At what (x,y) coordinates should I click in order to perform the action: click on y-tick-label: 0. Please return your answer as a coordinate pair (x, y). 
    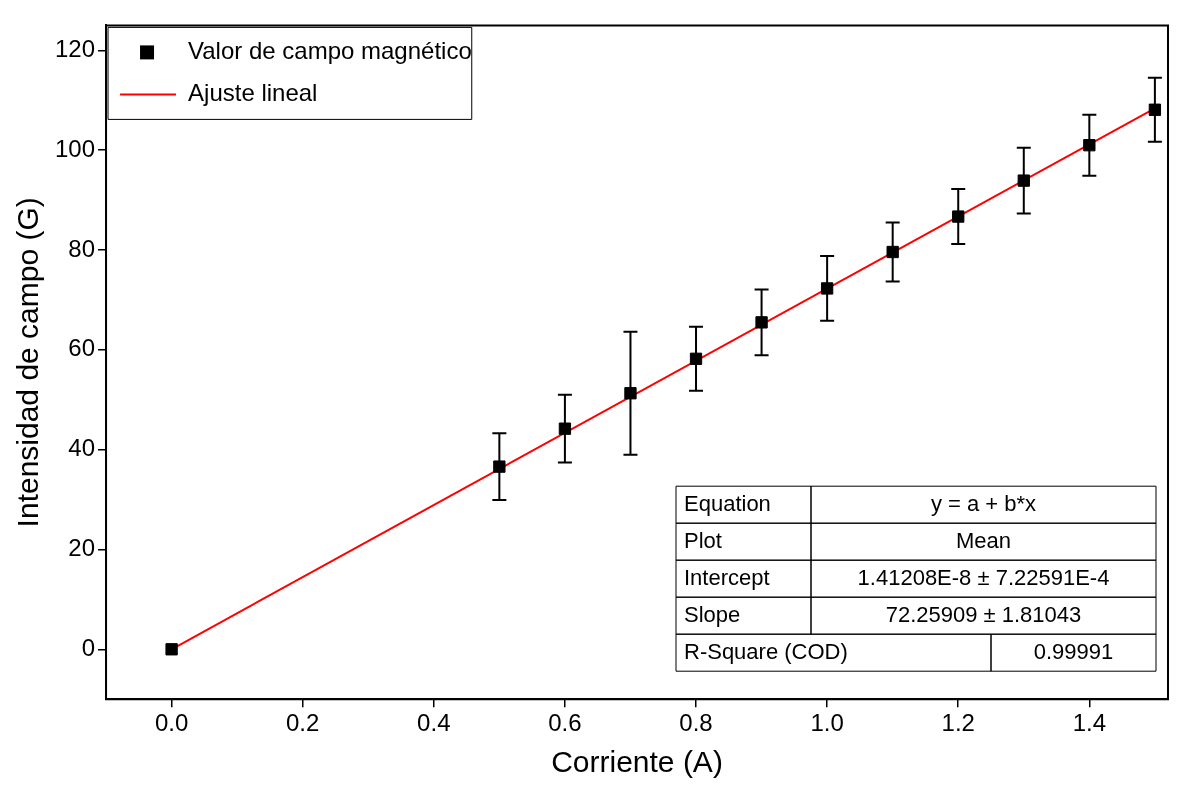
    Looking at the image, I should click on (88, 647).